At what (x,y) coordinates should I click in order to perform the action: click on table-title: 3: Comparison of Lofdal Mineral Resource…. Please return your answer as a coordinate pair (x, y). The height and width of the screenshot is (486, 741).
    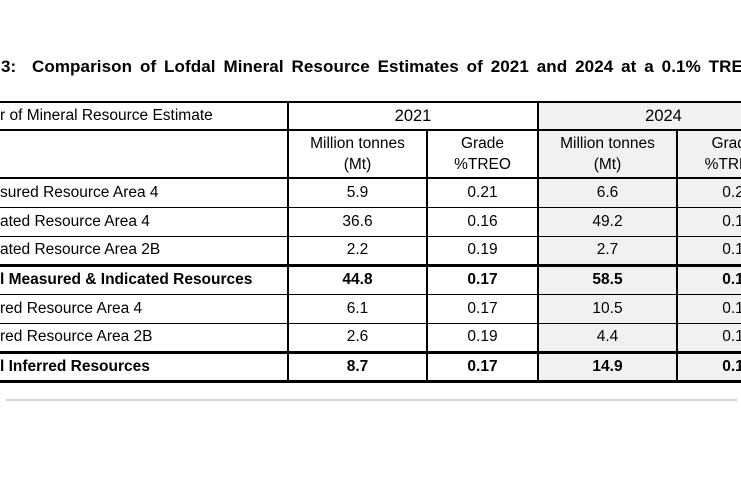
    Looking at the image, I should click on (371, 66).